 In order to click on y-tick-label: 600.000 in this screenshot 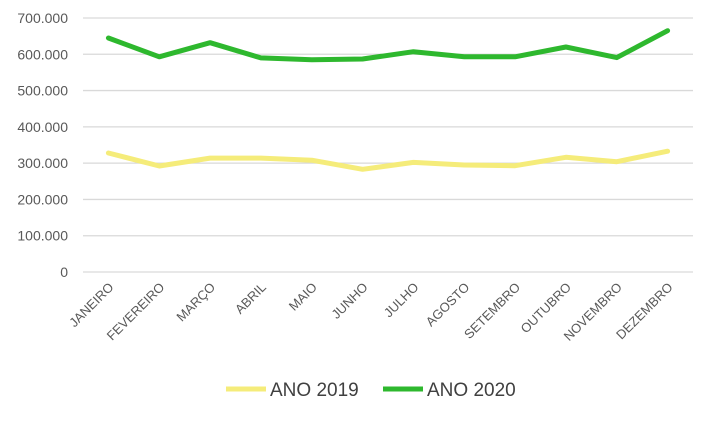, I will do `click(42, 54)`.